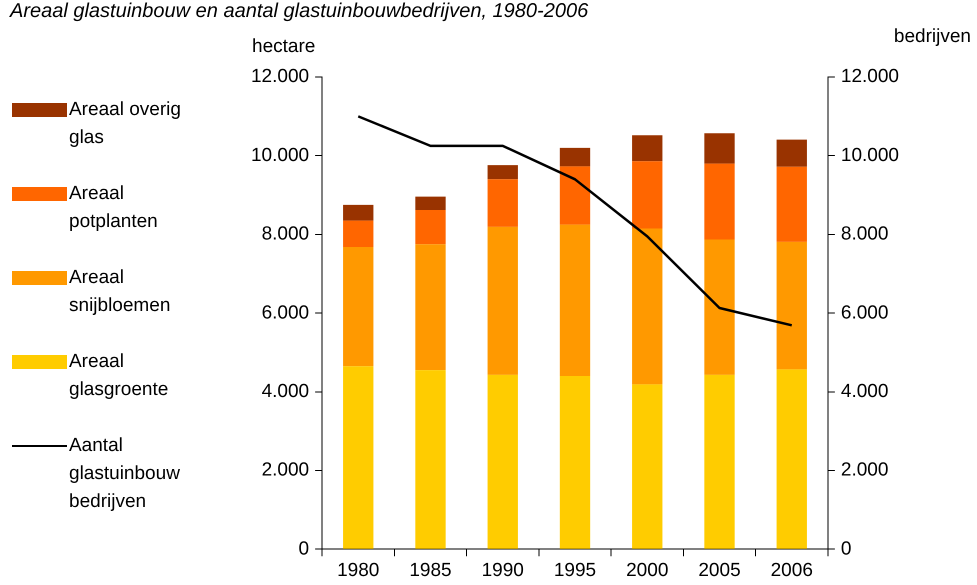 The width and height of the screenshot is (977, 585). I want to click on y2-tick-label: 2.000, so click(864, 470).